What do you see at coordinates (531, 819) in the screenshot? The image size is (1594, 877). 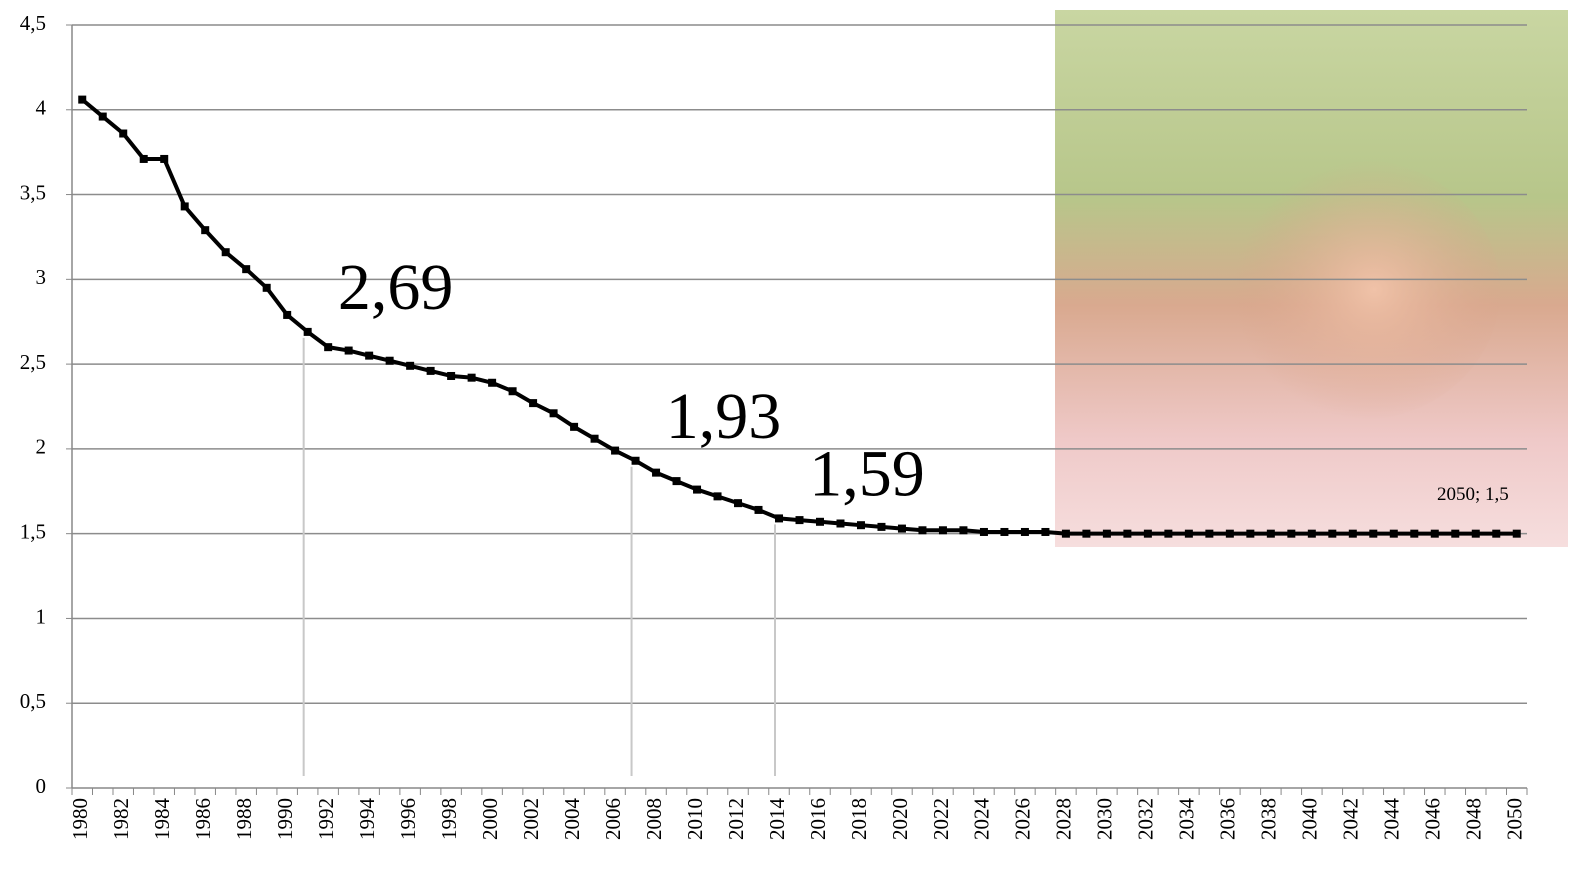 I see `x-tick-label: 2002` at bounding box center [531, 819].